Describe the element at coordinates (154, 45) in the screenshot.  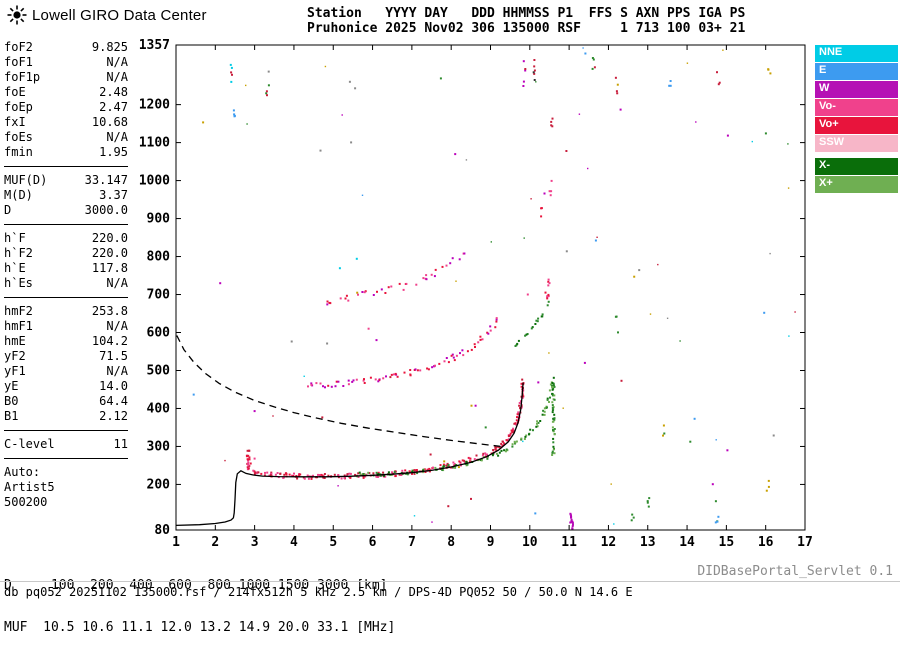
I see `y-tick-label: 1357` at that location.